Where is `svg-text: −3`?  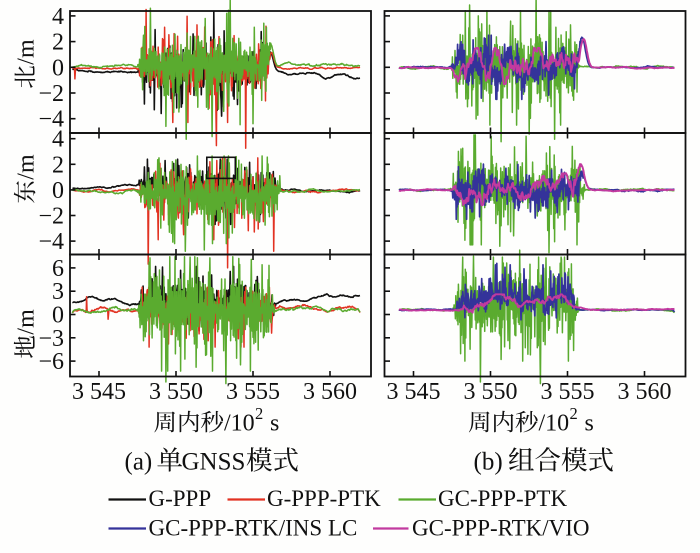 svg-text: −3 is located at coordinates (51, 339).